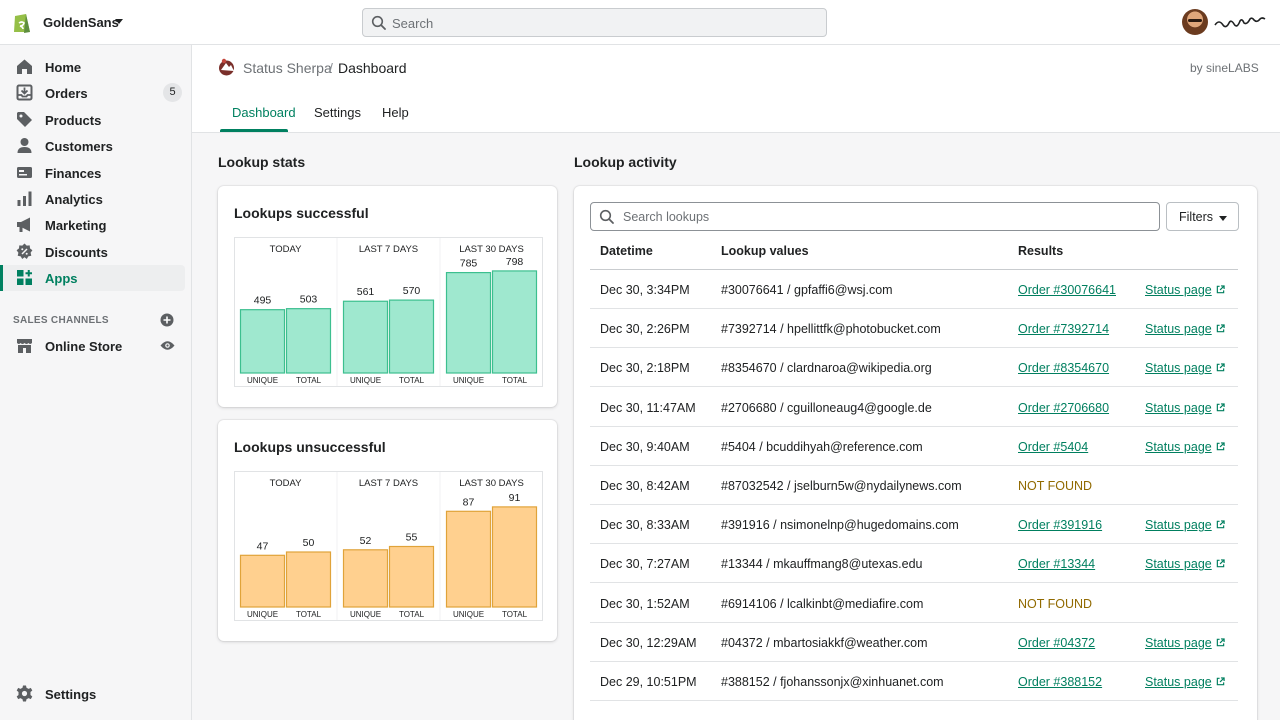  Describe the element at coordinates (92, 67) in the screenshot. I see `sidebar-item-home: Home` at that location.